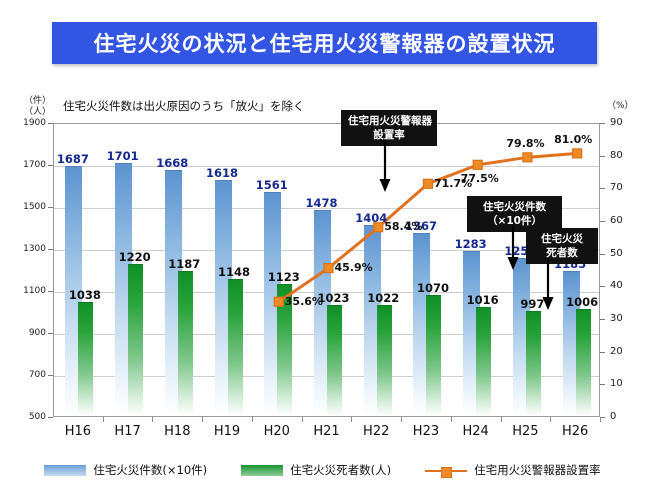 This screenshot has height=484, width=645. What do you see at coordinates (303, 301) in the screenshot?
I see `line-label-alarm-rate: 35.6%` at bounding box center [303, 301].